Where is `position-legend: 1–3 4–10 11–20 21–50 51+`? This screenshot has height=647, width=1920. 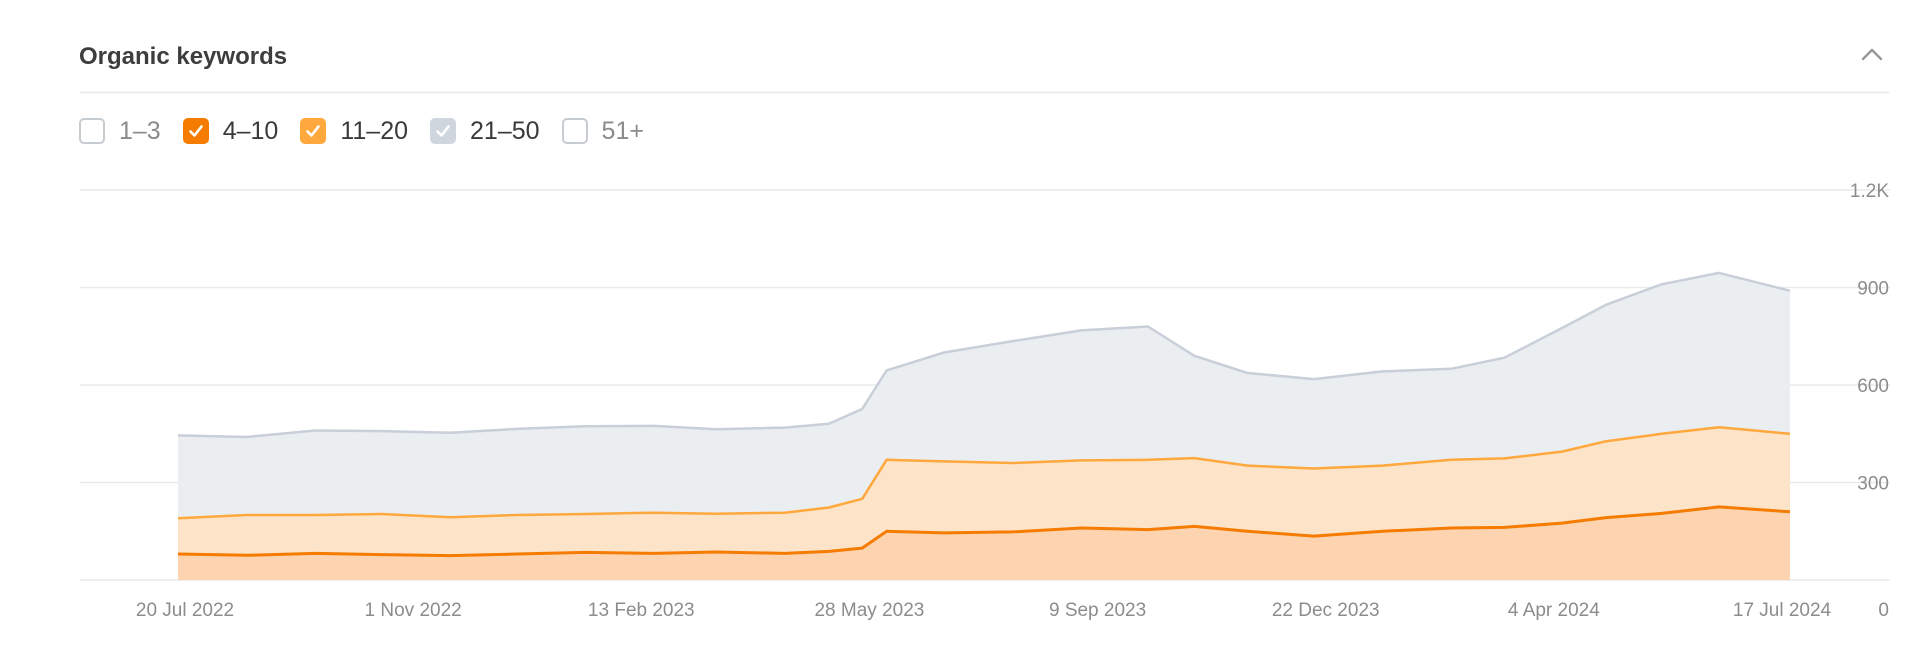
position-legend: 1–3 4–10 11–20 21–50 51+ is located at coordinates (372, 131).